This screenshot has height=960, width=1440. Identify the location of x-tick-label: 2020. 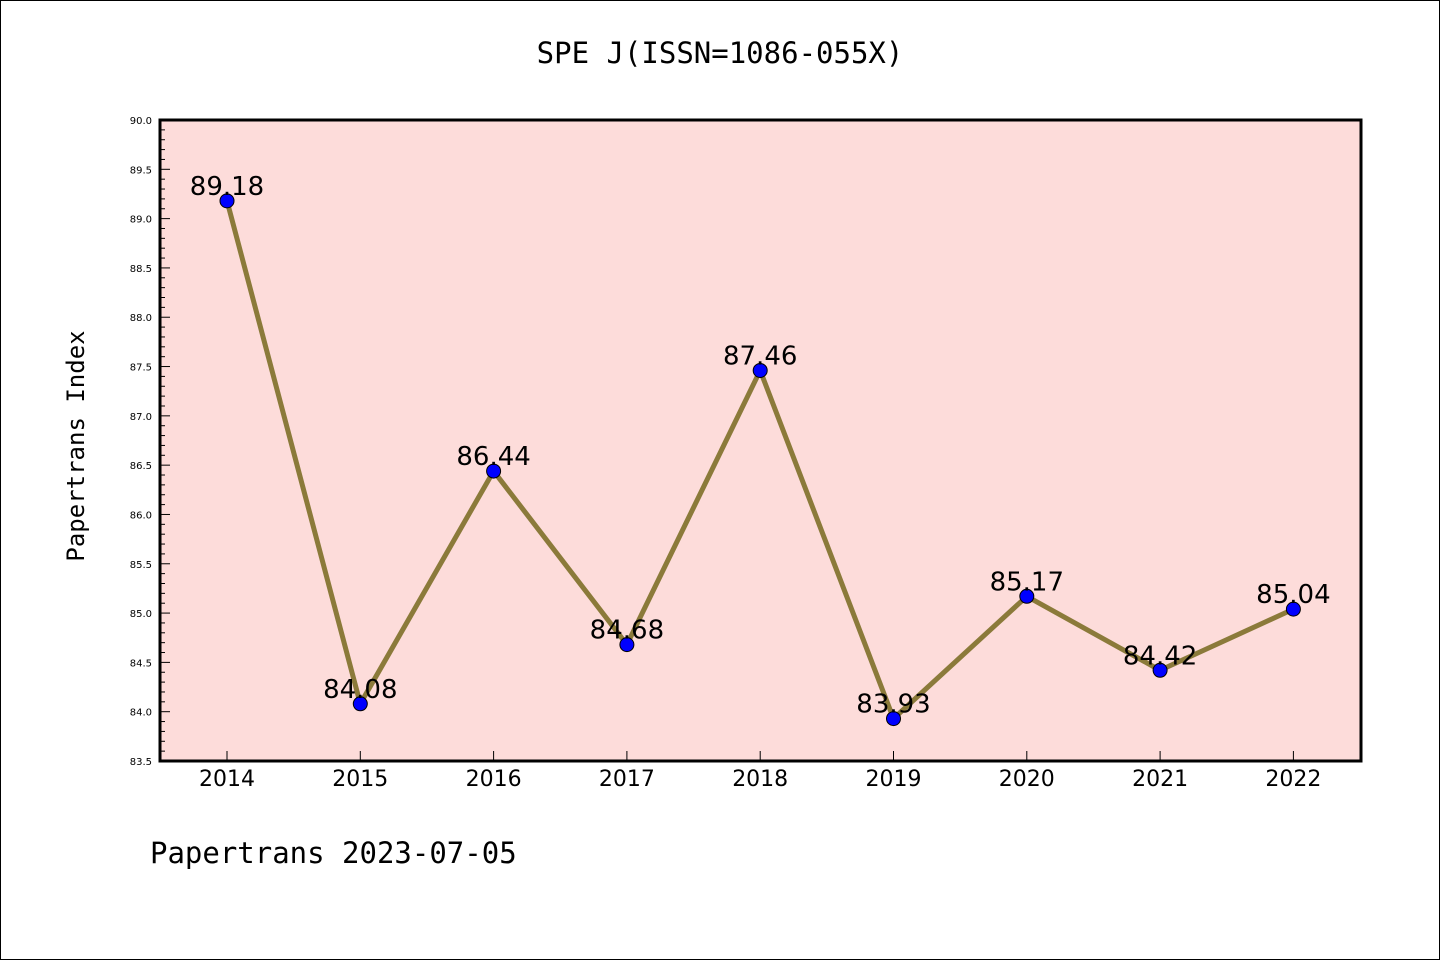
(1027, 779).